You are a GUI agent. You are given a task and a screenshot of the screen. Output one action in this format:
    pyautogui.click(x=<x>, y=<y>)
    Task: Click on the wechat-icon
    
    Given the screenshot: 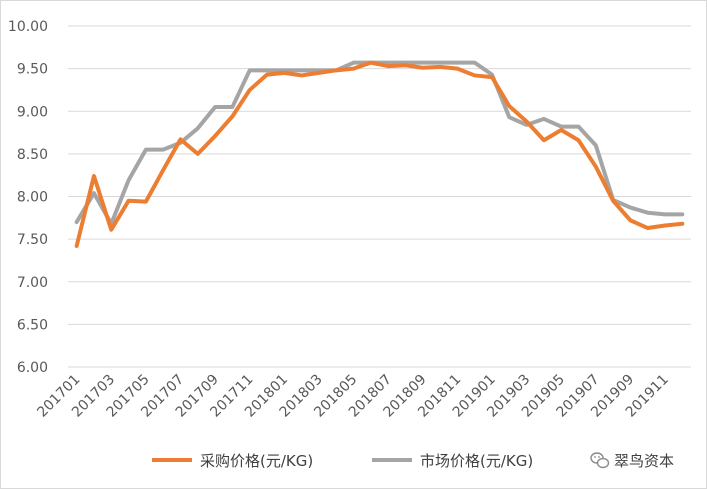 What is the action you would take?
    pyautogui.click(x=600, y=460)
    